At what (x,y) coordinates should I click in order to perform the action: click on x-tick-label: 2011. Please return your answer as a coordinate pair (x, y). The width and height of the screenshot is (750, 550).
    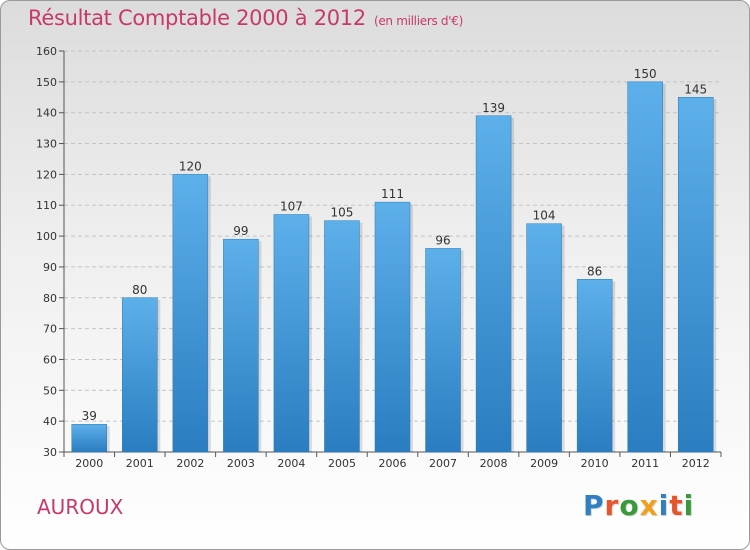
    Looking at the image, I should click on (645, 463).